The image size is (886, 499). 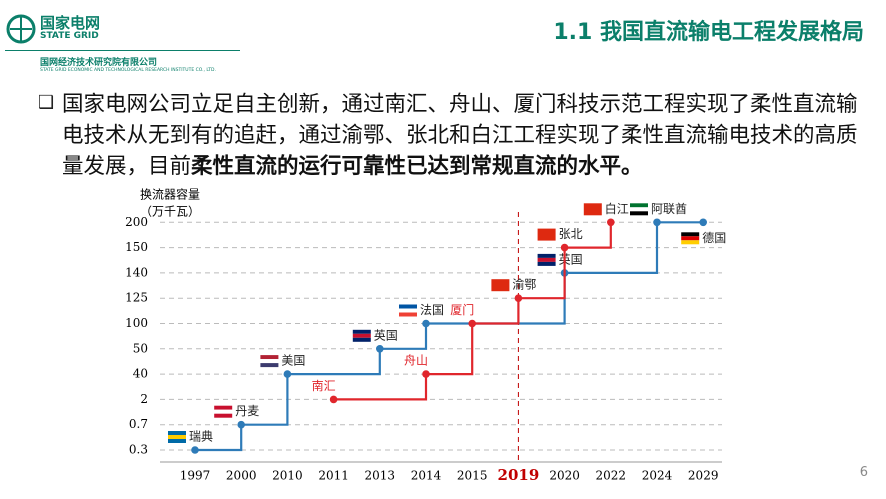 What do you see at coordinates (144, 399) in the screenshot?
I see `y-tick-label: 2` at bounding box center [144, 399].